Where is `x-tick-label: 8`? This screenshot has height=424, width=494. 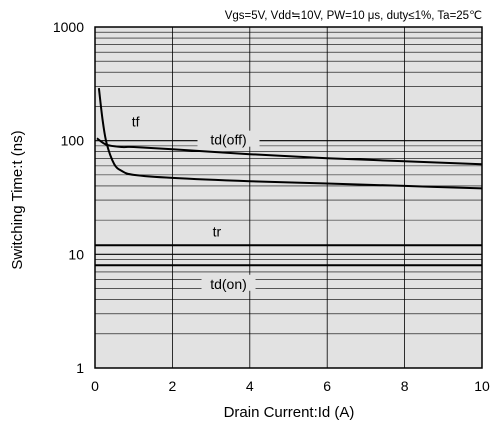 x-tick-label: 8 is located at coordinates (405, 386).